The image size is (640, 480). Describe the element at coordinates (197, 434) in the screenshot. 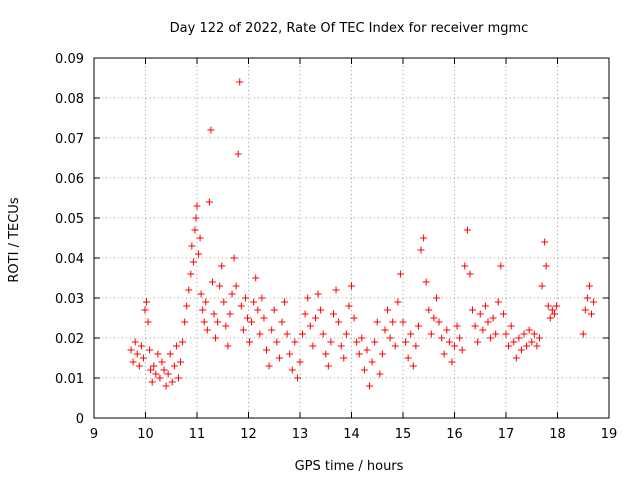

I see `x-tick-label: 11` at that location.